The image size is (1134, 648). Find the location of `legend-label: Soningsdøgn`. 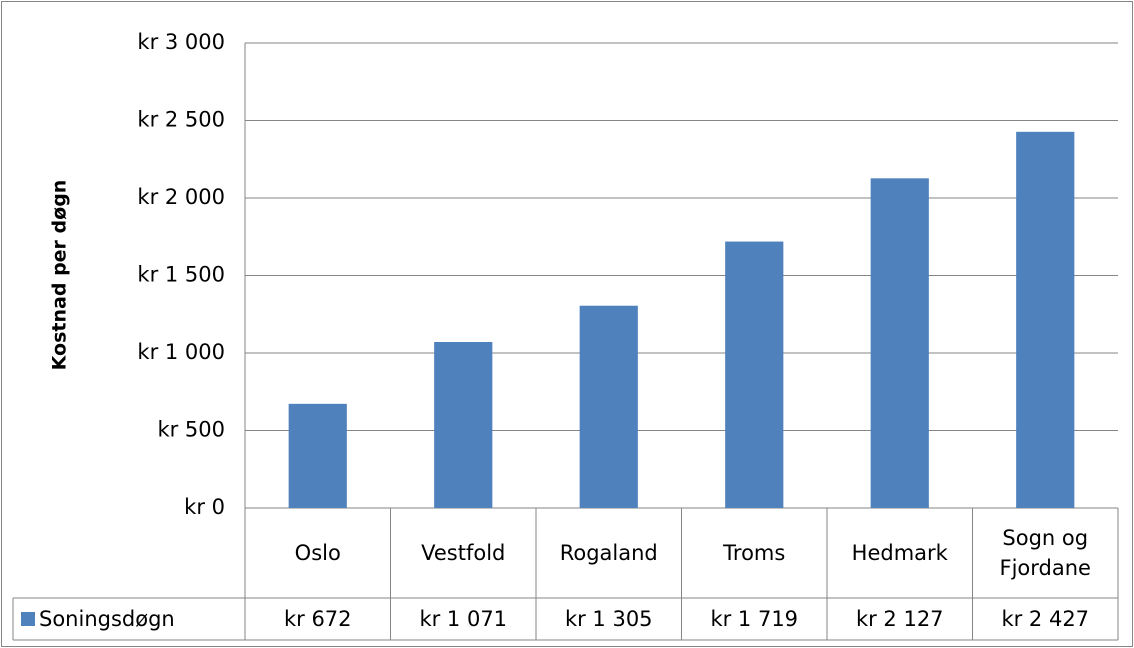

legend-label: Soningsdøgn is located at coordinates (107, 619).